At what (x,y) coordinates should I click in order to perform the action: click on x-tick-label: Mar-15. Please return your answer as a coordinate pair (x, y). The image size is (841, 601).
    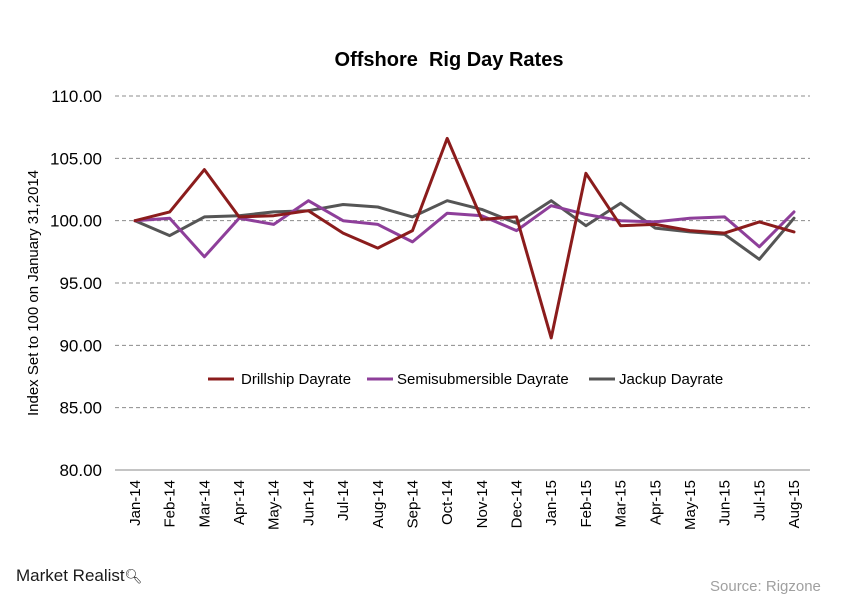
    Looking at the image, I should click on (621, 504).